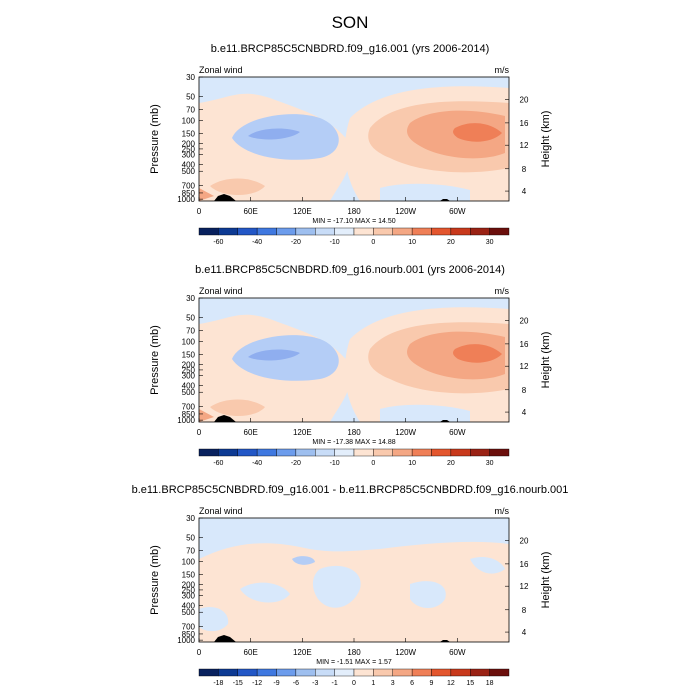 The width and height of the screenshot is (700, 700). Describe the element at coordinates (490, 683) in the screenshot. I see `colorbar-label: 18` at that location.